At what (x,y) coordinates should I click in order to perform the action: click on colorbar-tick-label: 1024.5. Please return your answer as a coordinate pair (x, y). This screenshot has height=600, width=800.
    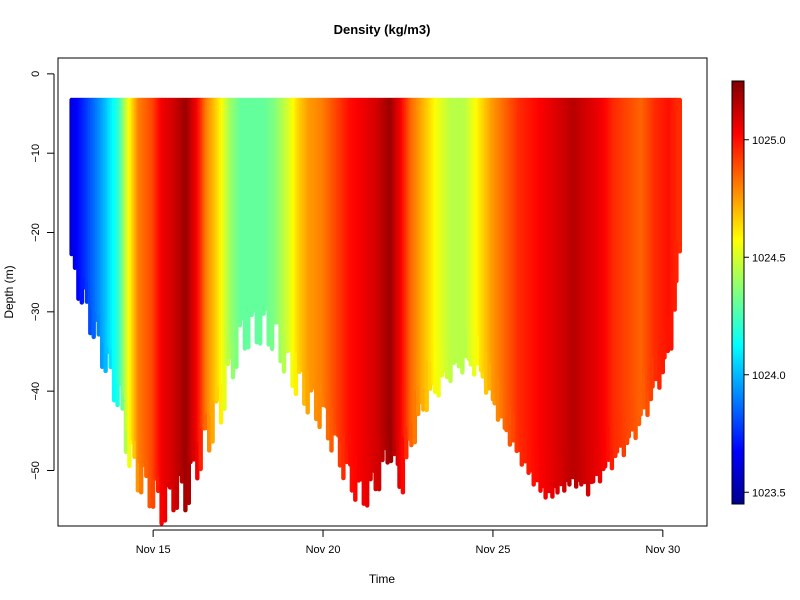
    Looking at the image, I should click on (769, 258).